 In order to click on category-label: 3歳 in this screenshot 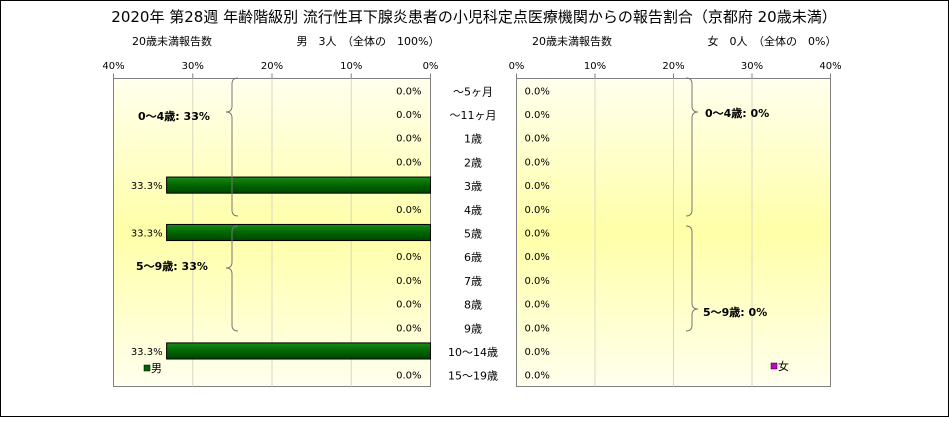, I will do `click(473, 186)`.